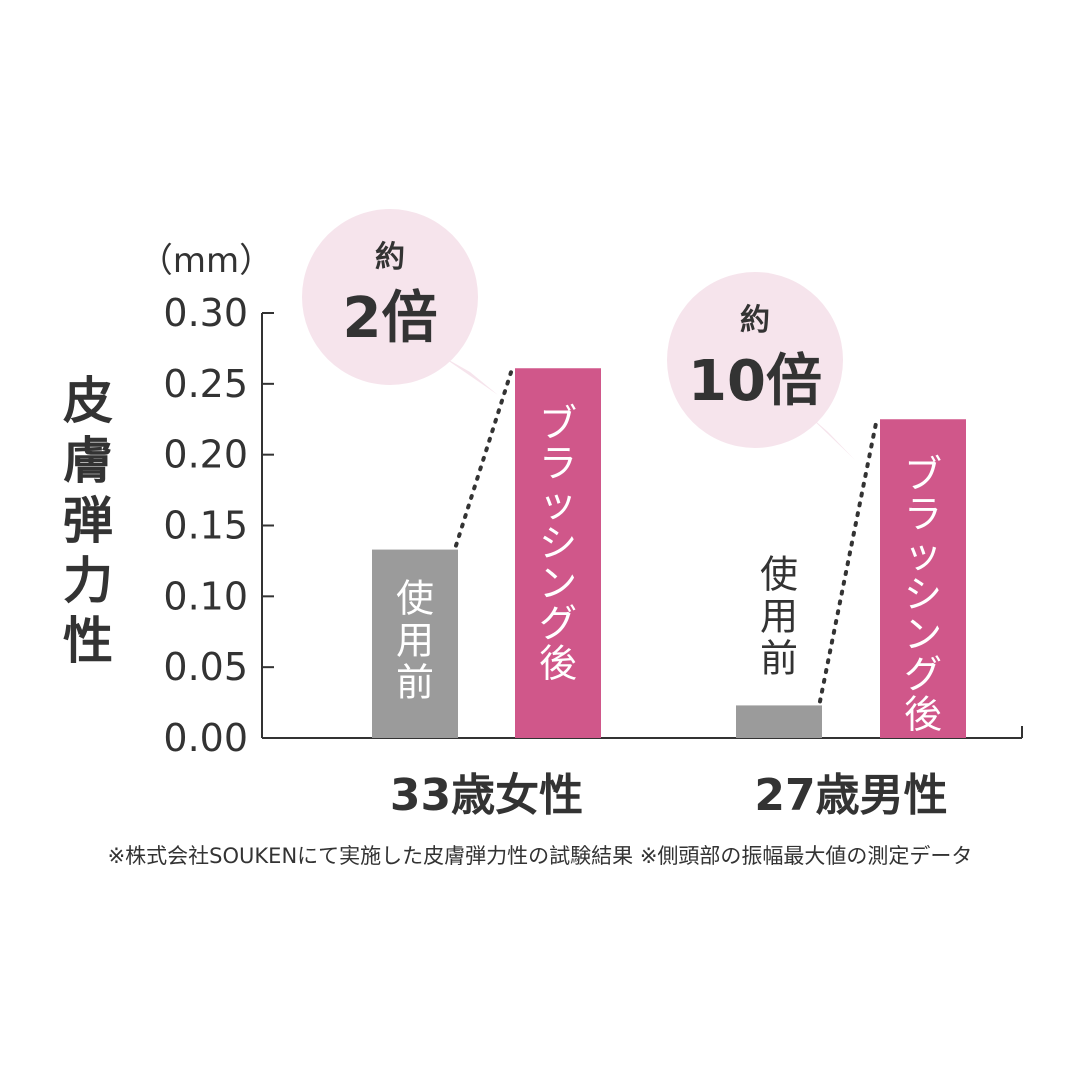 This screenshot has height=1080, width=1080. What do you see at coordinates (88, 641) in the screenshot?
I see `y-axis-label-char: 性` at bounding box center [88, 641].